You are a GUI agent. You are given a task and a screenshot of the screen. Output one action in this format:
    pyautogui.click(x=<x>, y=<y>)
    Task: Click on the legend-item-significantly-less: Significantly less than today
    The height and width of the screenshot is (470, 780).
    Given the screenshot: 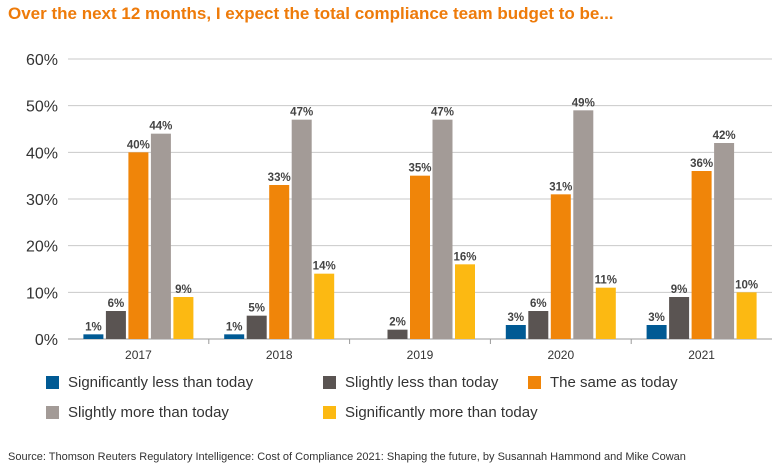 What is the action you would take?
    pyautogui.click(x=149, y=382)
    